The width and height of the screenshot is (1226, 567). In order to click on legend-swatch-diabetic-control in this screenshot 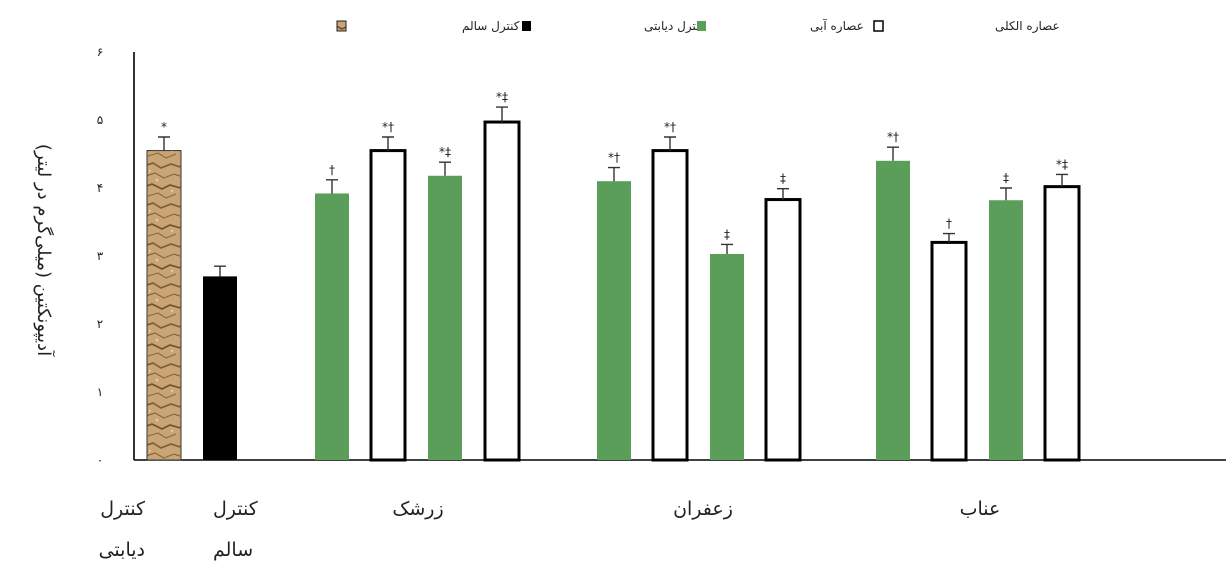, I will do `click(526, 26)`.